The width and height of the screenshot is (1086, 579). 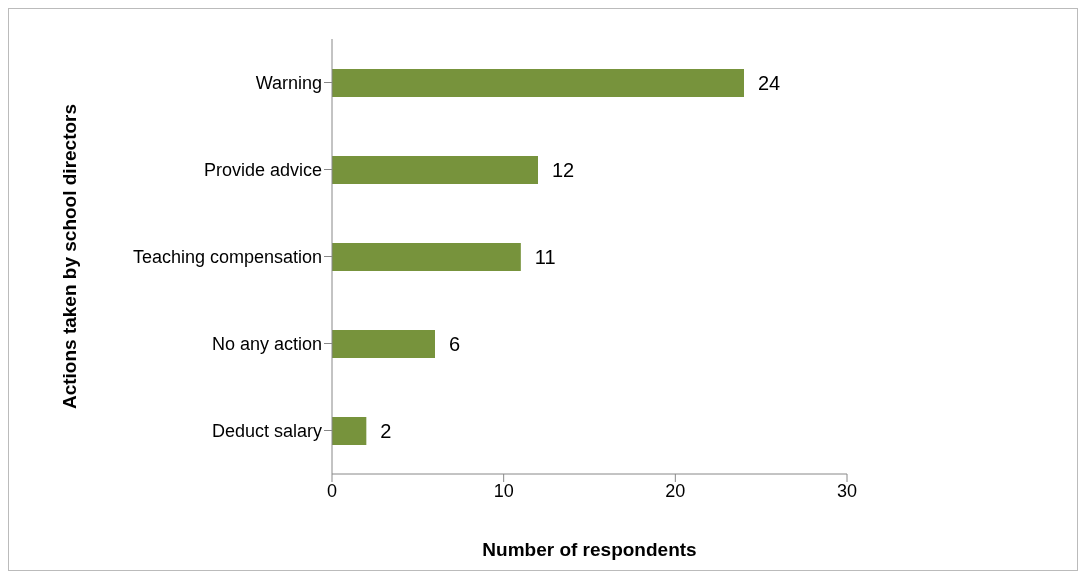 I want to click on y-tick-label: Deduct salary, so click(x=266, y=430).